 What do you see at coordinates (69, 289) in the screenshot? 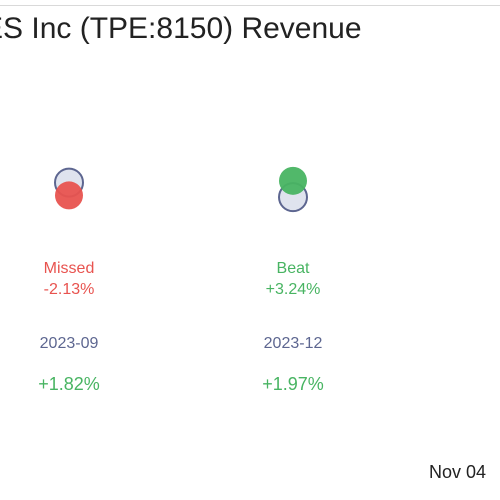
I see `surprise-label: -2.13%` at bounding box center [69, 289].